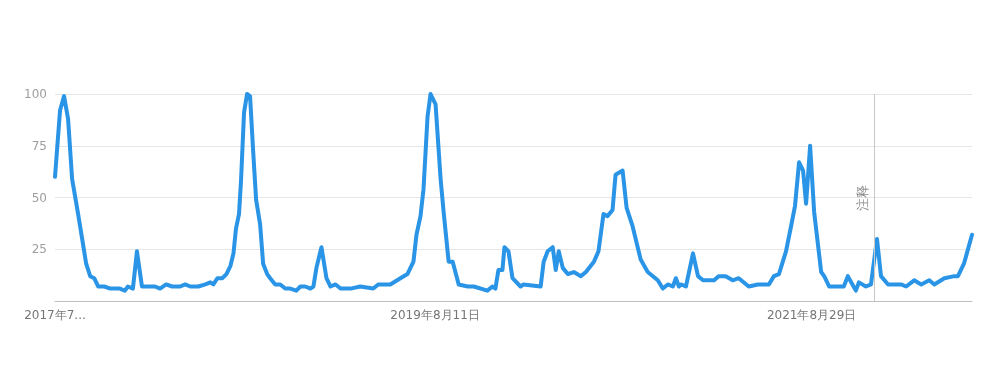 The image size is (1008, 371). Describe the element at coordinates (435, 315) in the screenshot. I see `x-tick-label: 2019年8月11日` at that location.